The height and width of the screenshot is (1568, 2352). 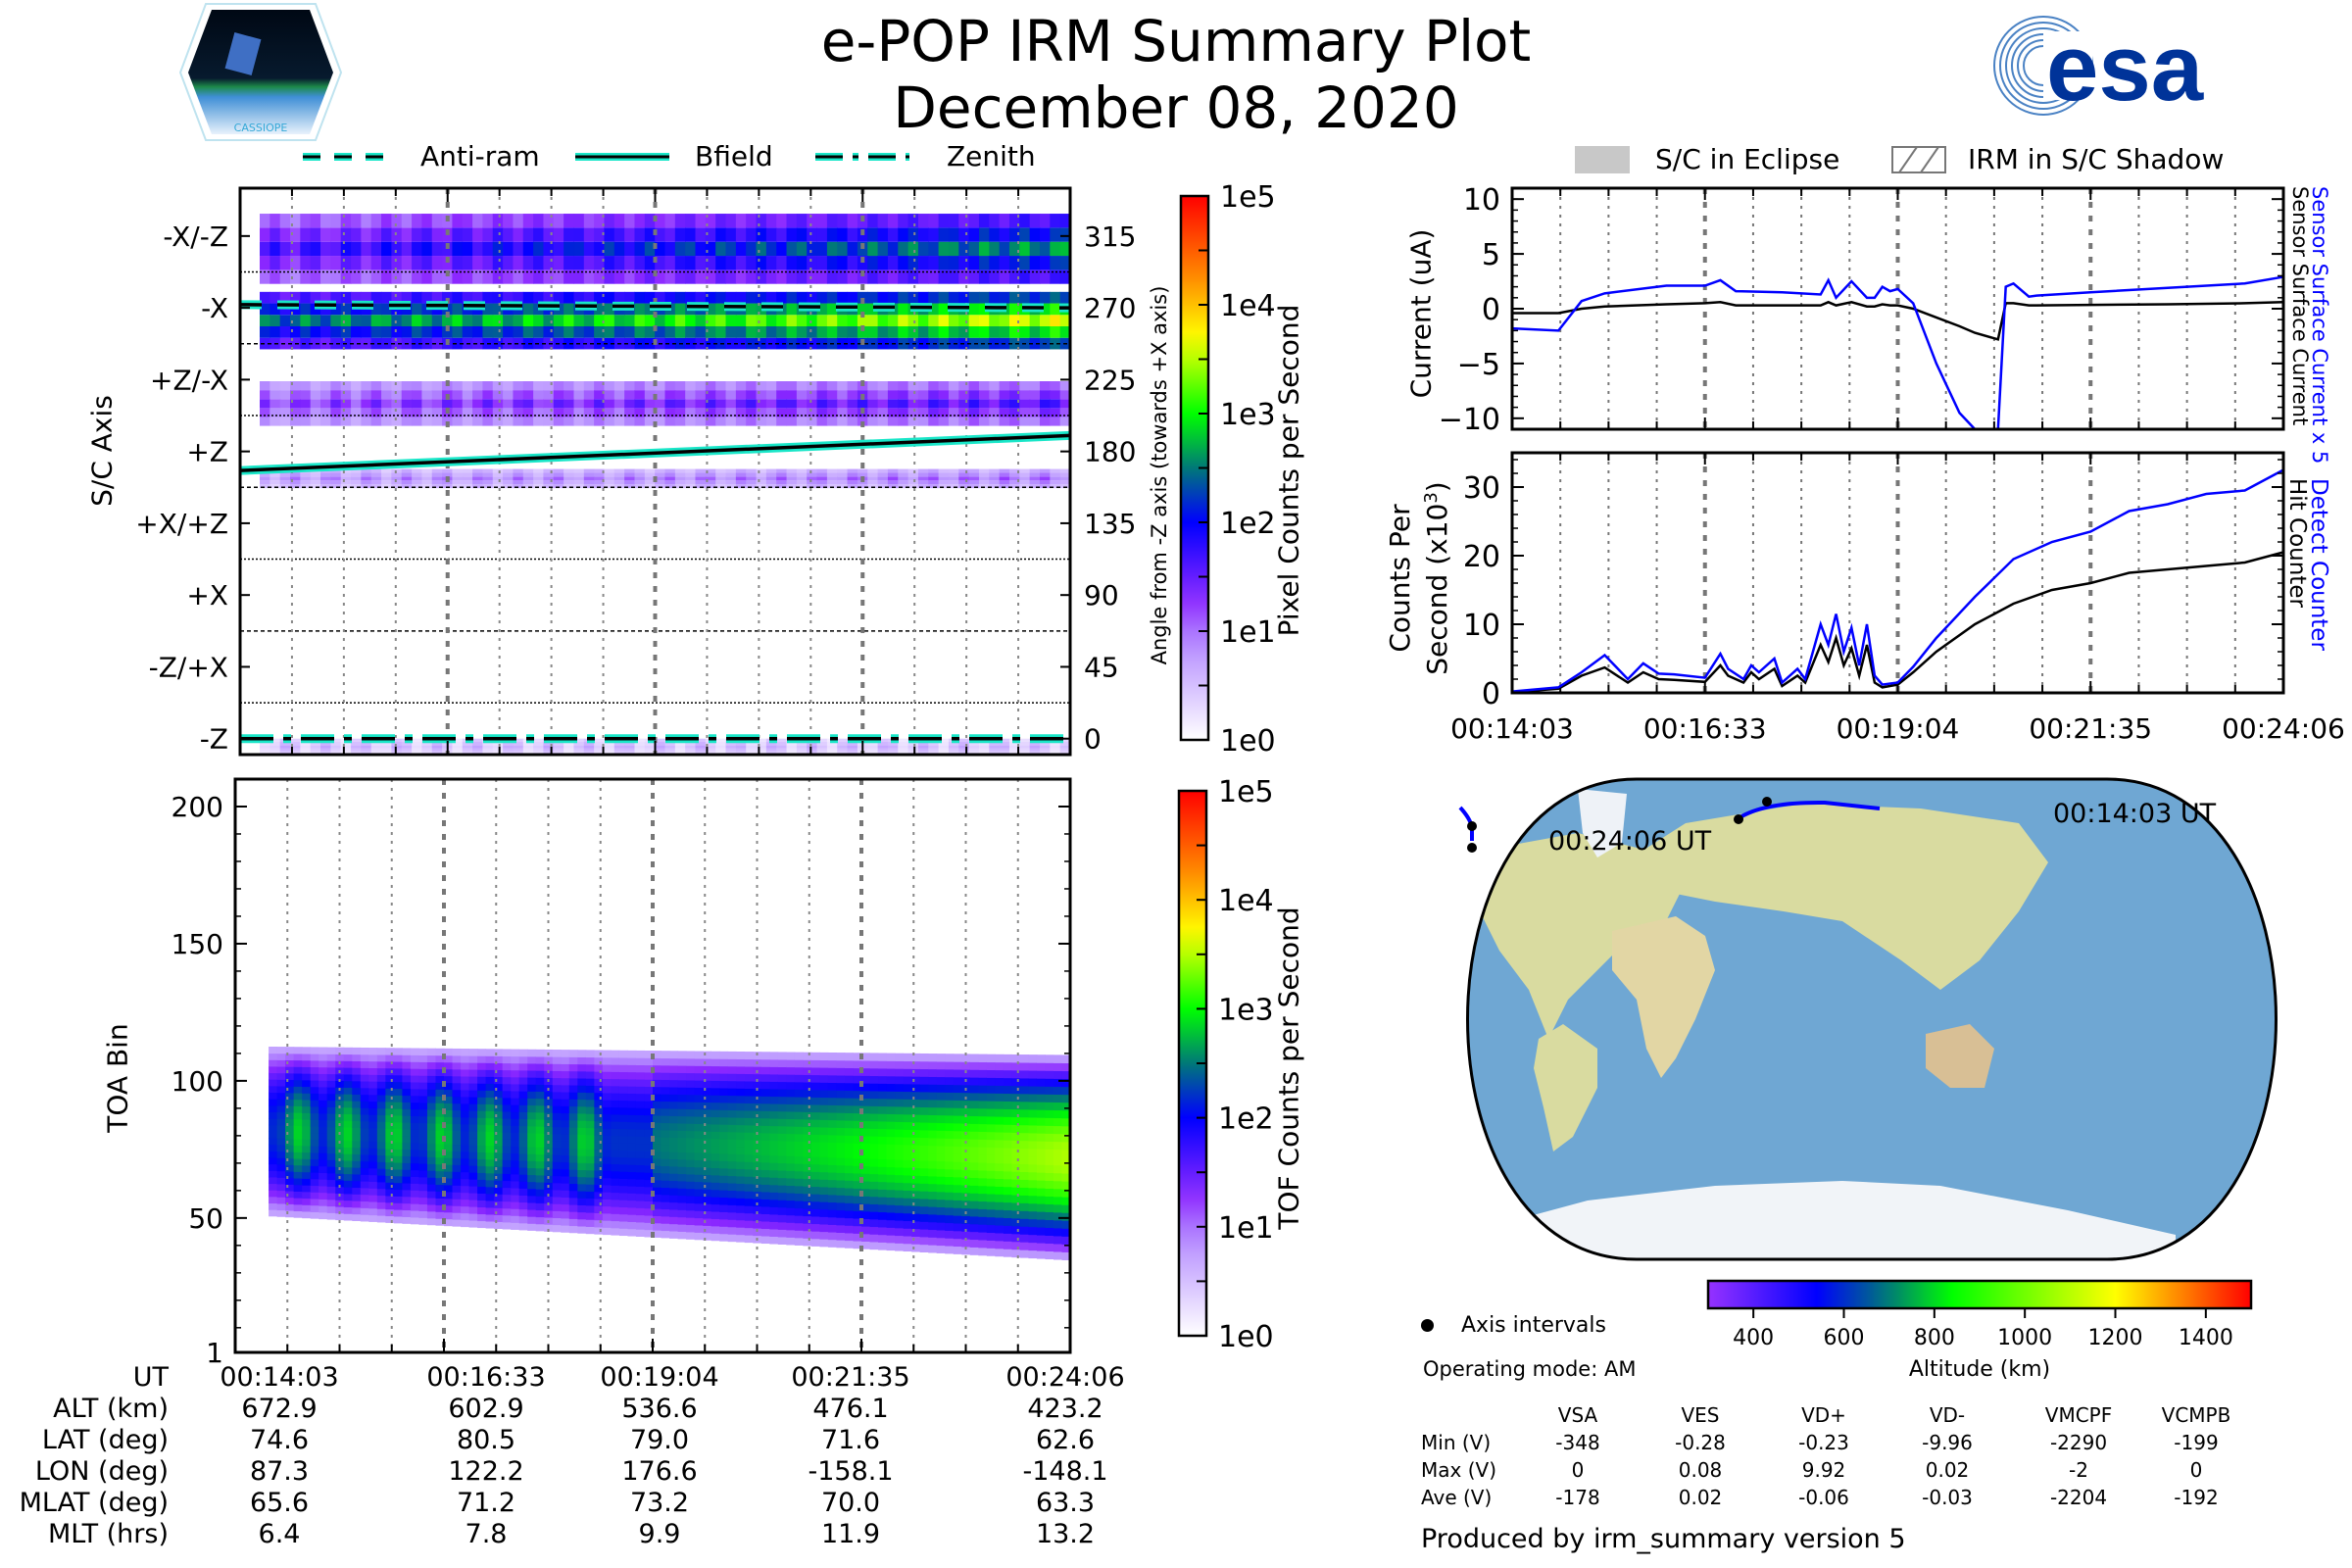 I want to click on colorbar-tick-label: 1e2, so click(x=1248, y=524).